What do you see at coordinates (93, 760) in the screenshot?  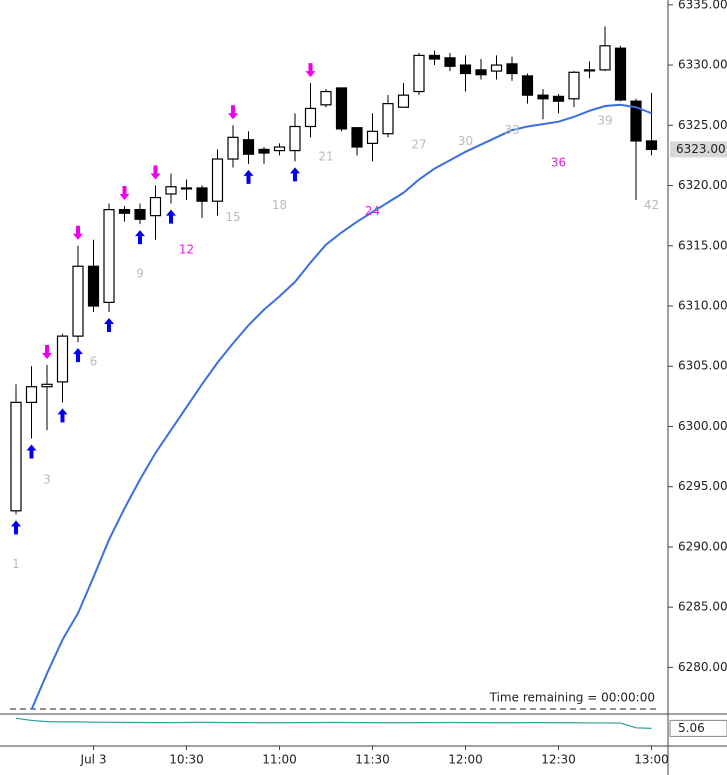 I see `x-tick-label: Jul 3` at bounding box center [93, 760].